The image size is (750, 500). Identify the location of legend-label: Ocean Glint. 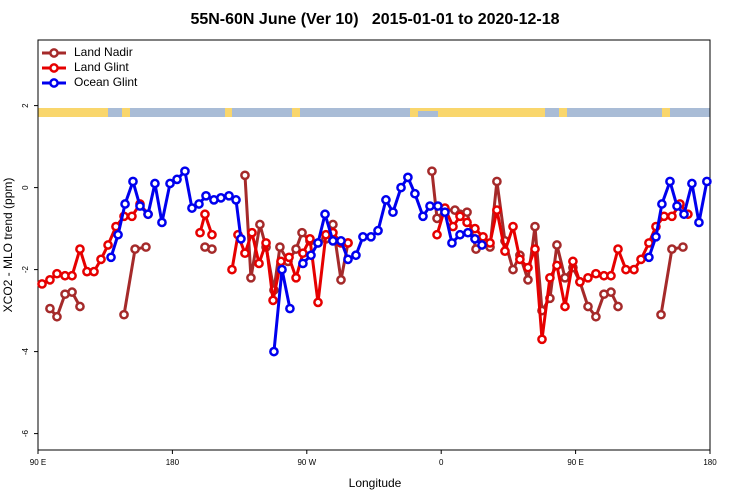
(106, 82).